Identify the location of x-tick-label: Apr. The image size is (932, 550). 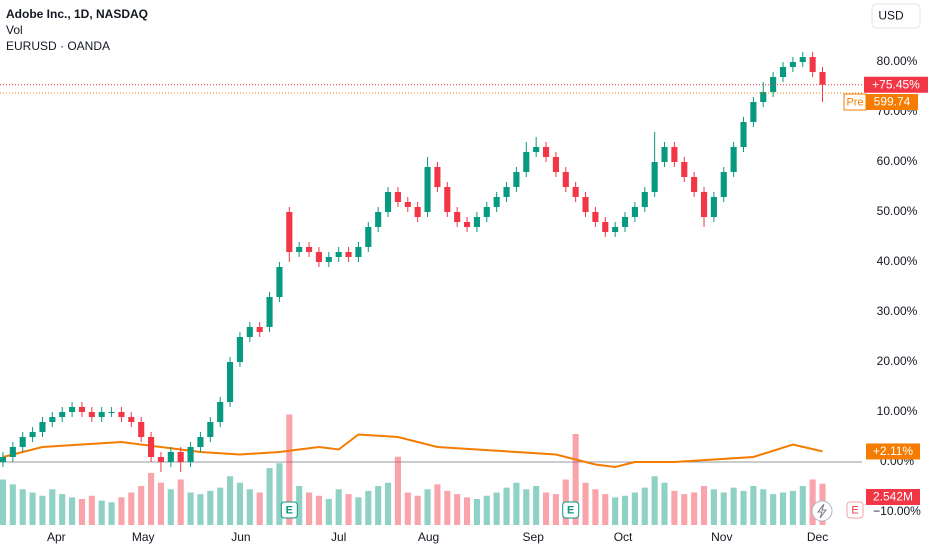
(56, 537).